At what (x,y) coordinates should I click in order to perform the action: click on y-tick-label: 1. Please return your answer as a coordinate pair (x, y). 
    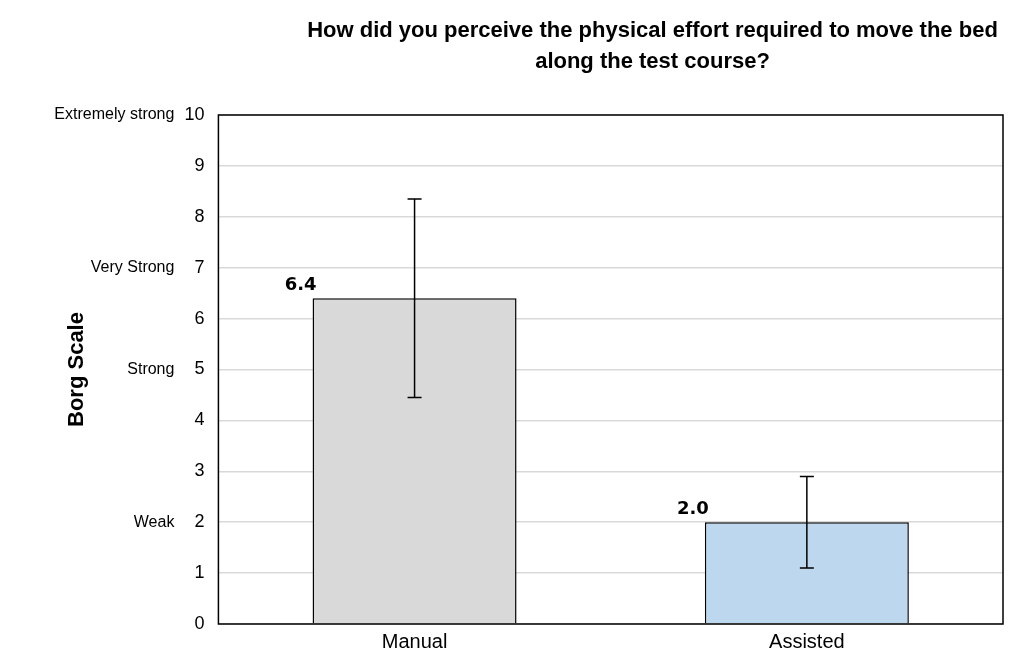
    Looking at the image, I should click on (199, 572).